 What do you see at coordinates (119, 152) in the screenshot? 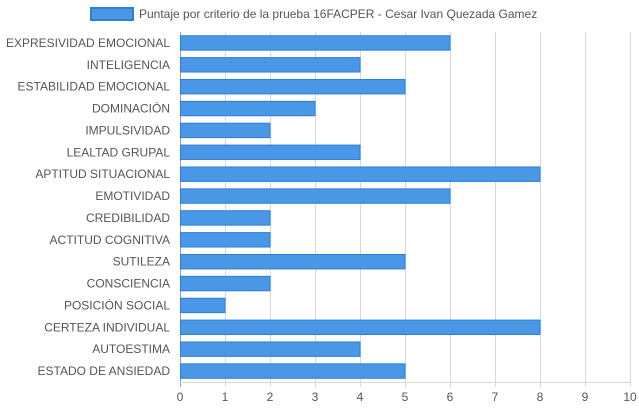
I see `category-label: LEALTAD GRUPAL` at bounding box center [119, 152].